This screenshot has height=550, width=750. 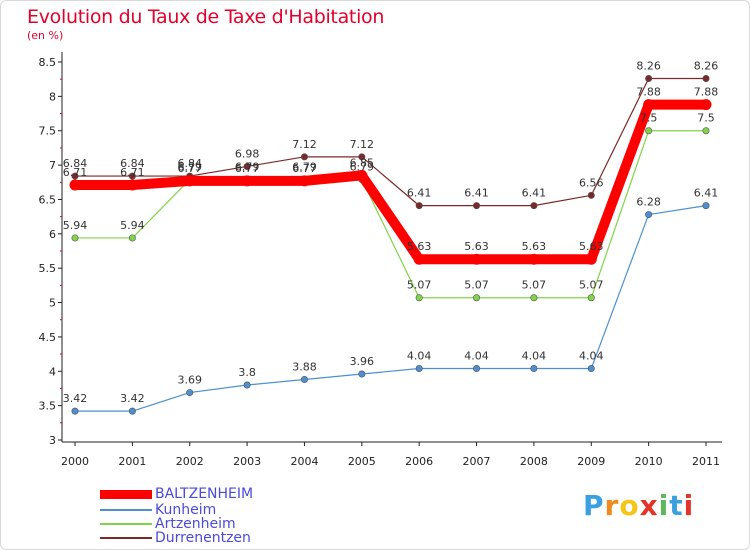 What do you see at coordinates (247, 461) in the screenshot?
I see `x-tick-label: 2003` at bounding box center [247, 461].